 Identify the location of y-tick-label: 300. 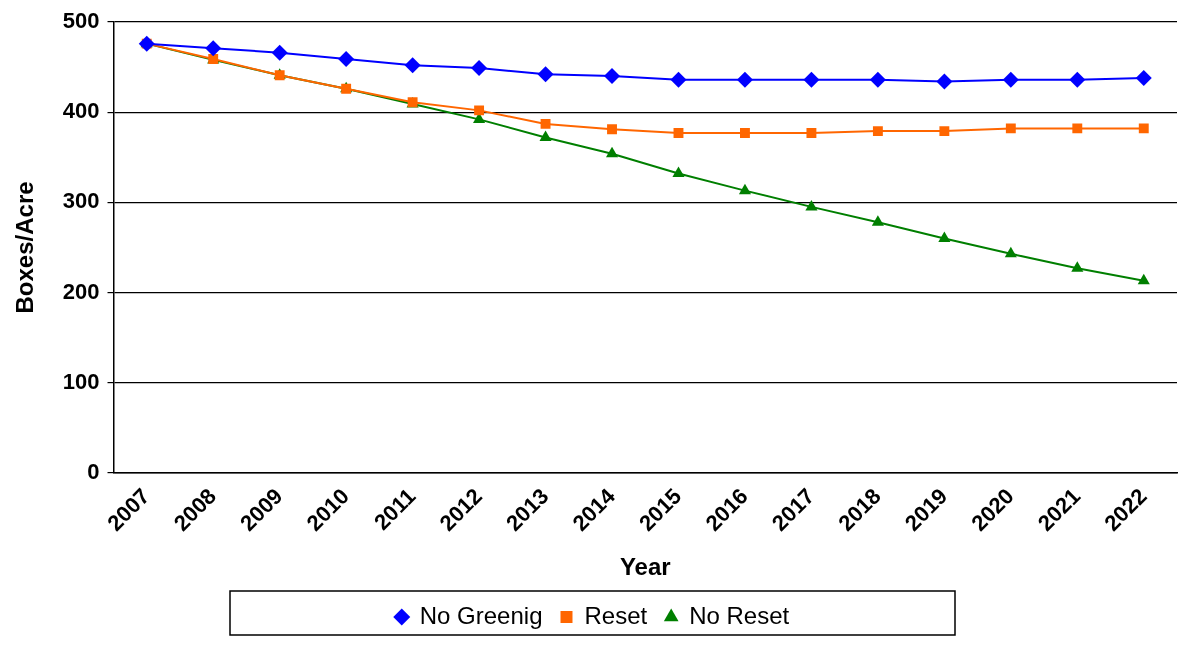
(81, 201).